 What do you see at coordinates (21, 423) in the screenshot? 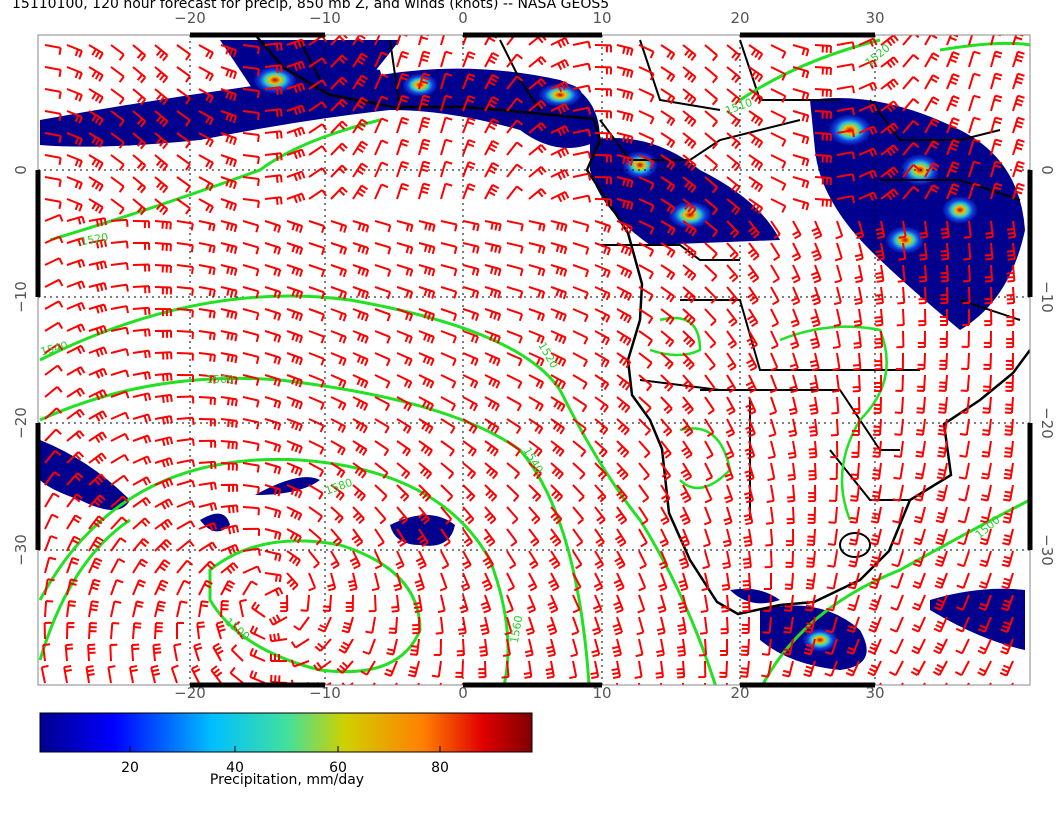
I see `left-tick-label: −20` at bounding box center [21, 423].